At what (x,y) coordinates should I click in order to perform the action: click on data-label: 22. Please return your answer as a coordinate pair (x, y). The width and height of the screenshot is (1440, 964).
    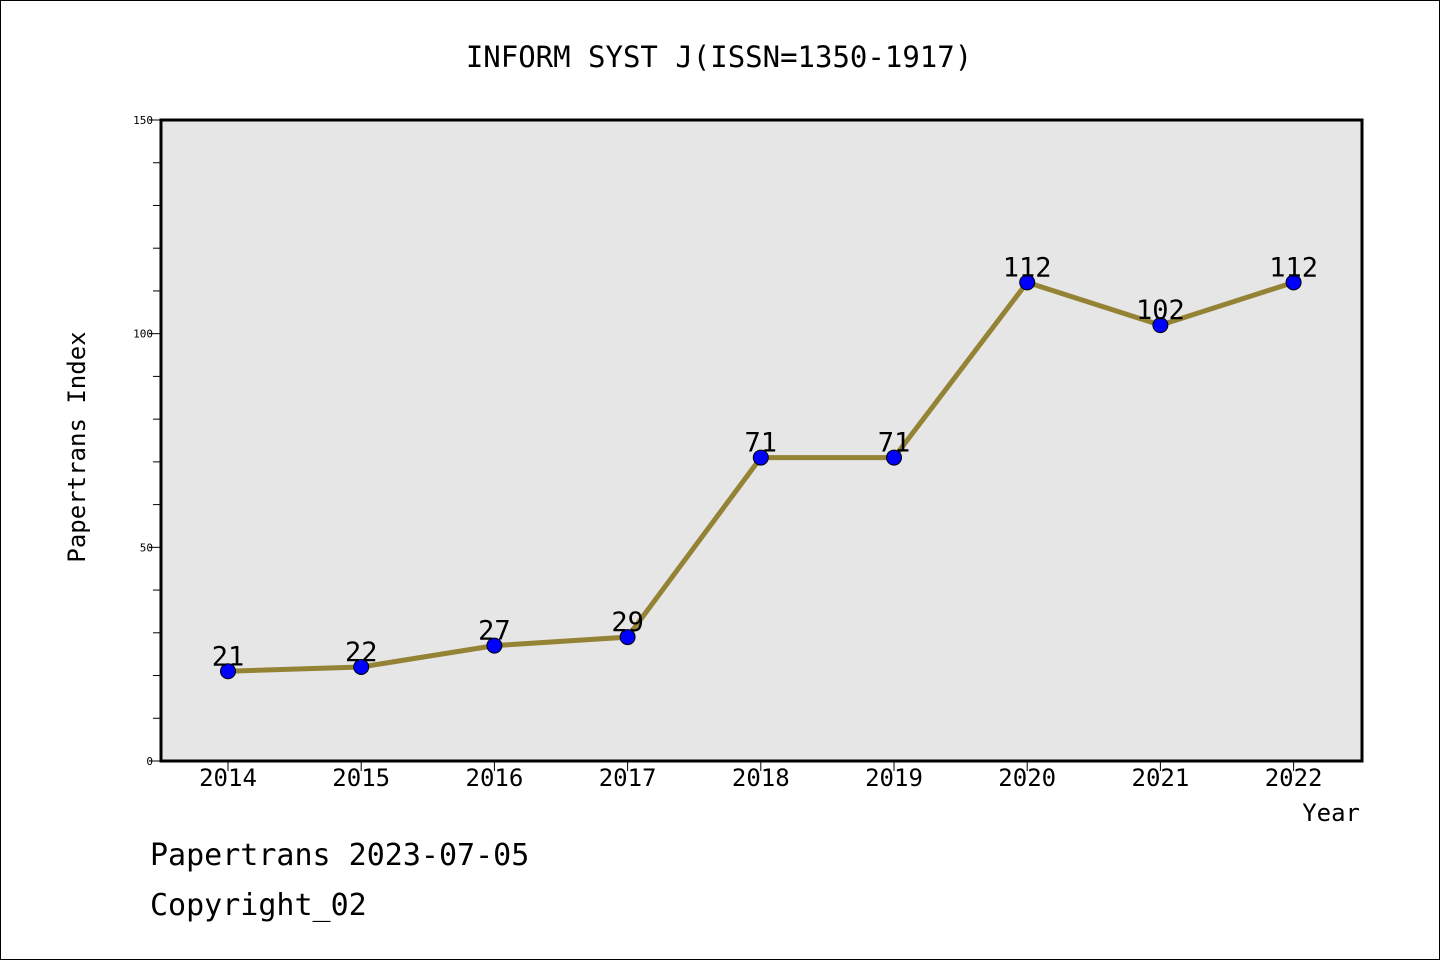
    Looking at the image, I should click on (361, 652).